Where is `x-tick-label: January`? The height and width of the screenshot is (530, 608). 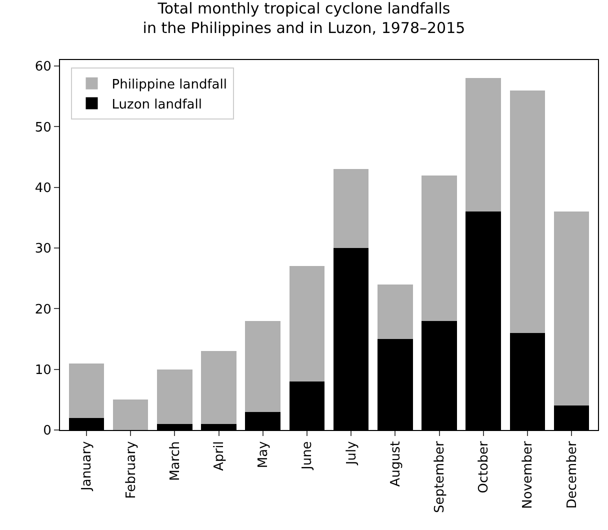 x-tick-label: January is located at coordinates (87, 466).